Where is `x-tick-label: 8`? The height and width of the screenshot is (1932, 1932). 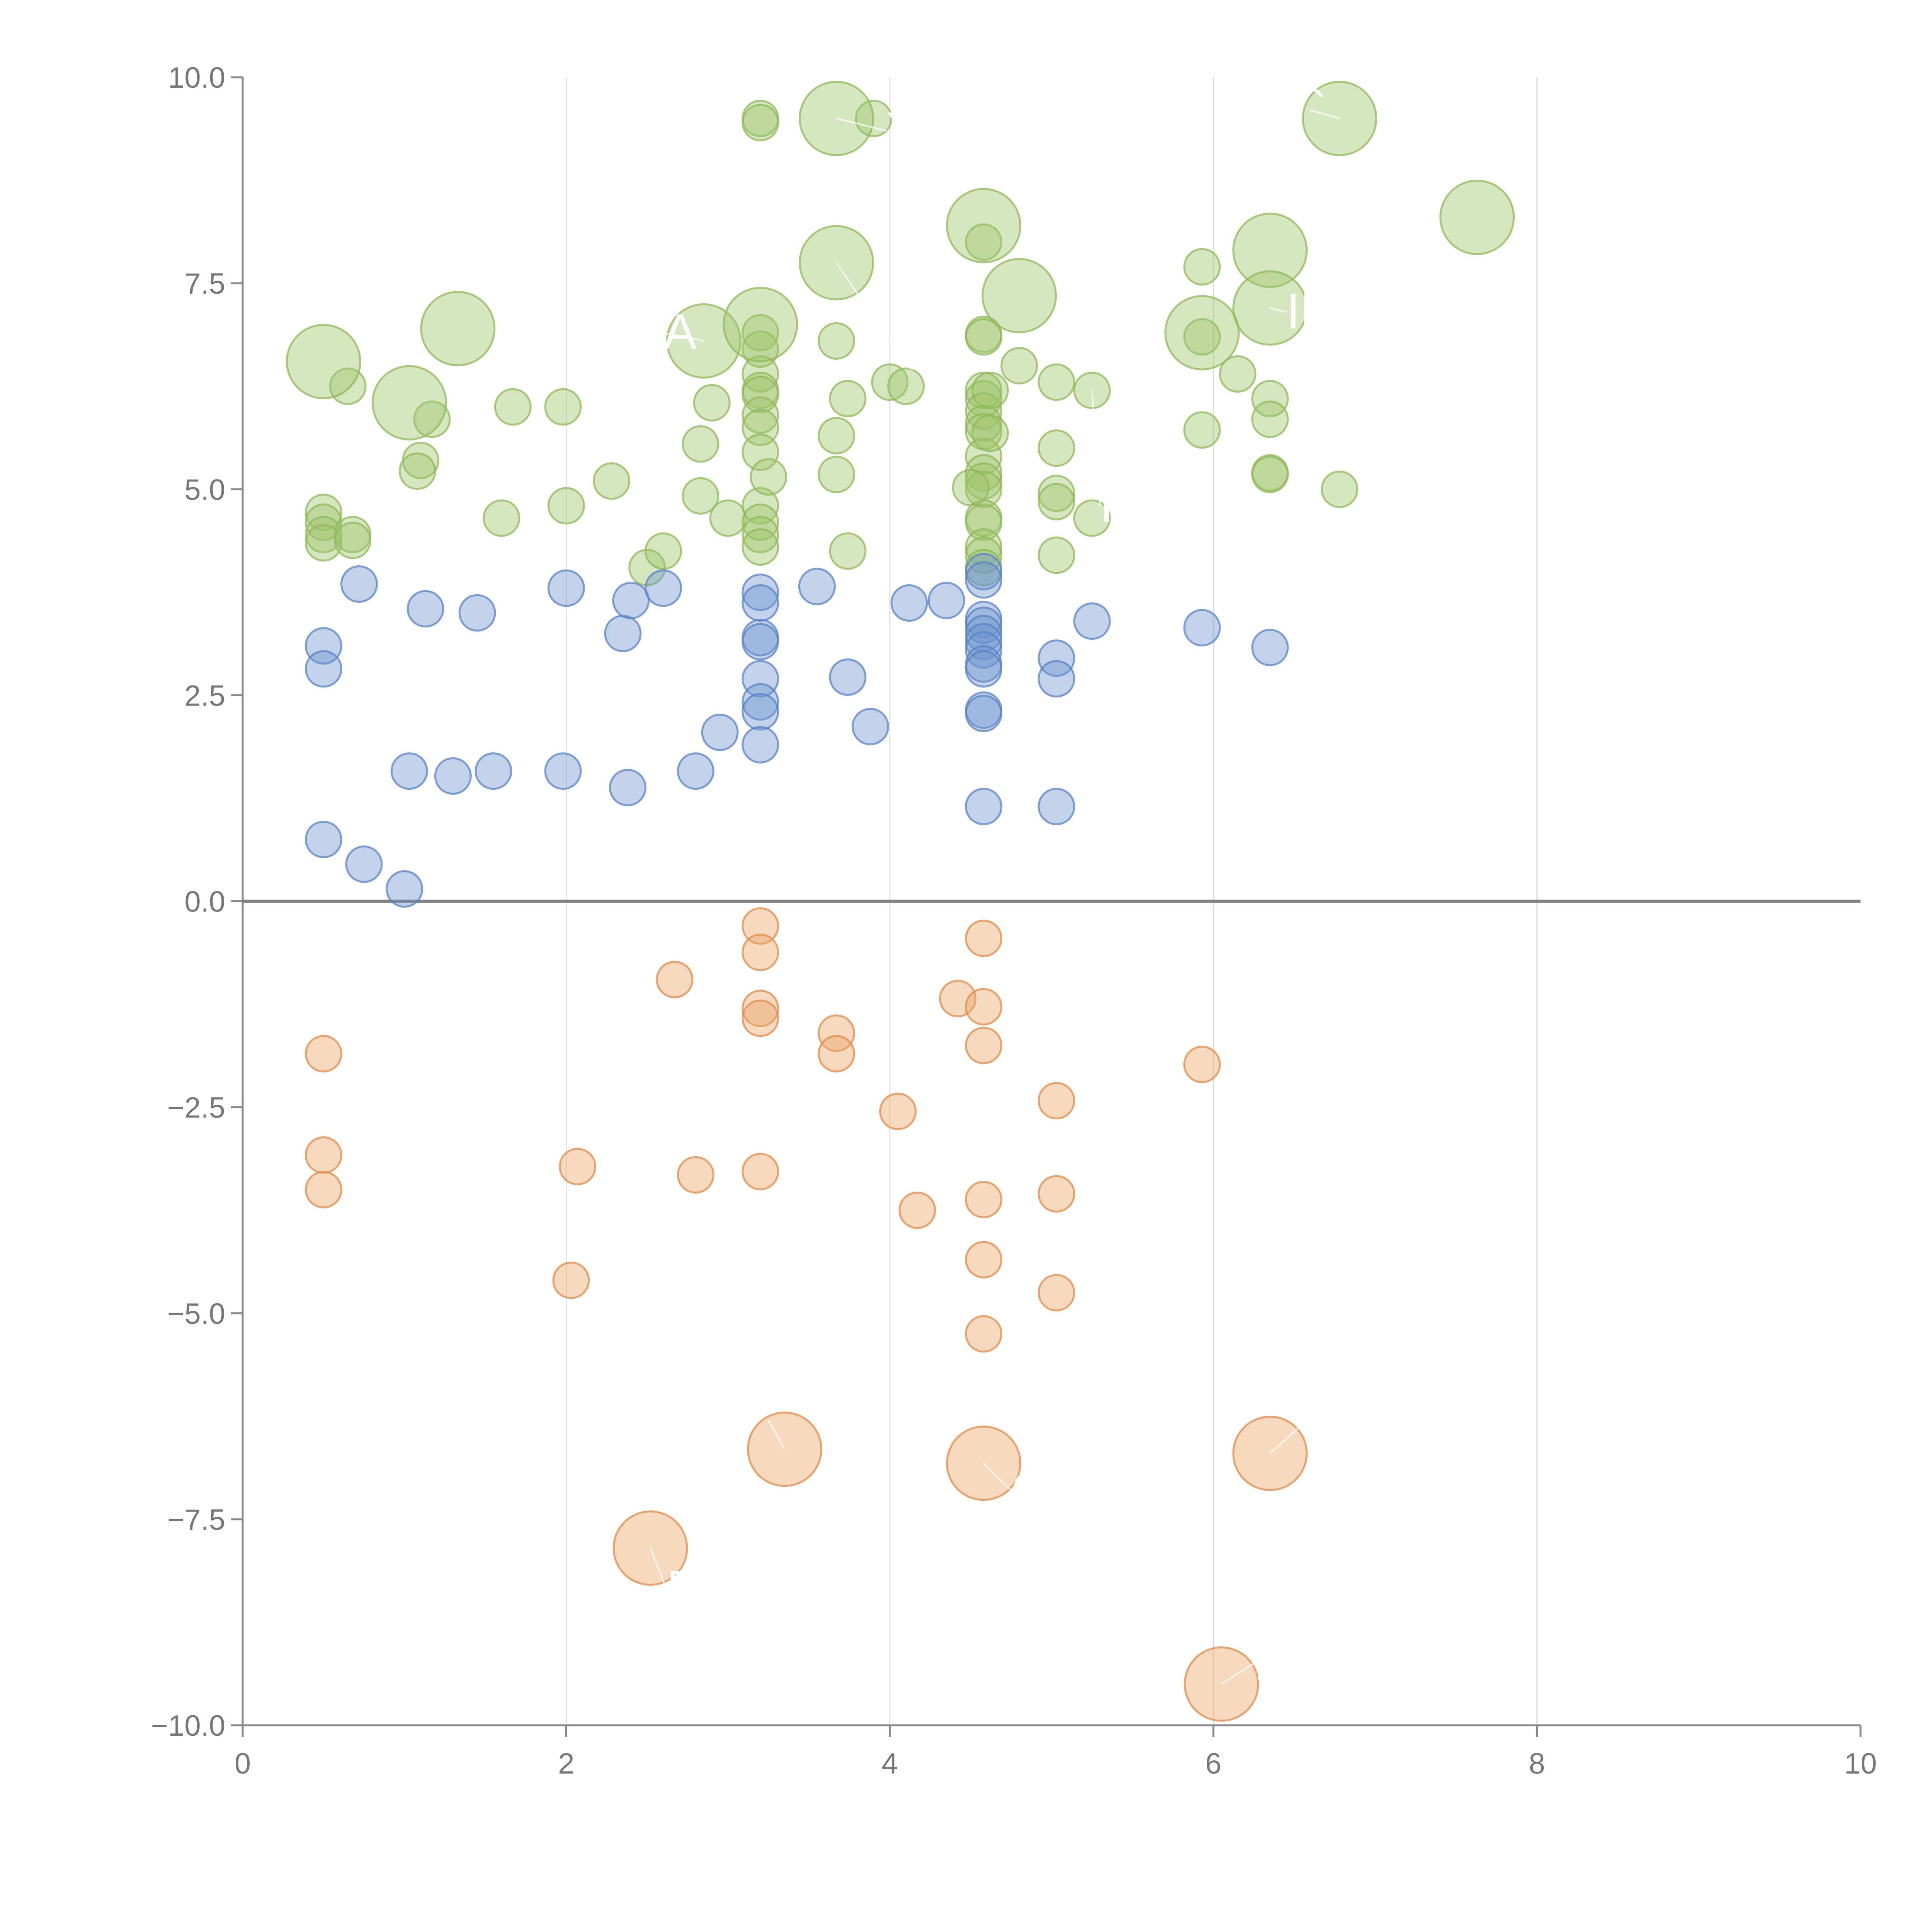 x-tick-label: 8 is located at coordinates (1537, 1764).